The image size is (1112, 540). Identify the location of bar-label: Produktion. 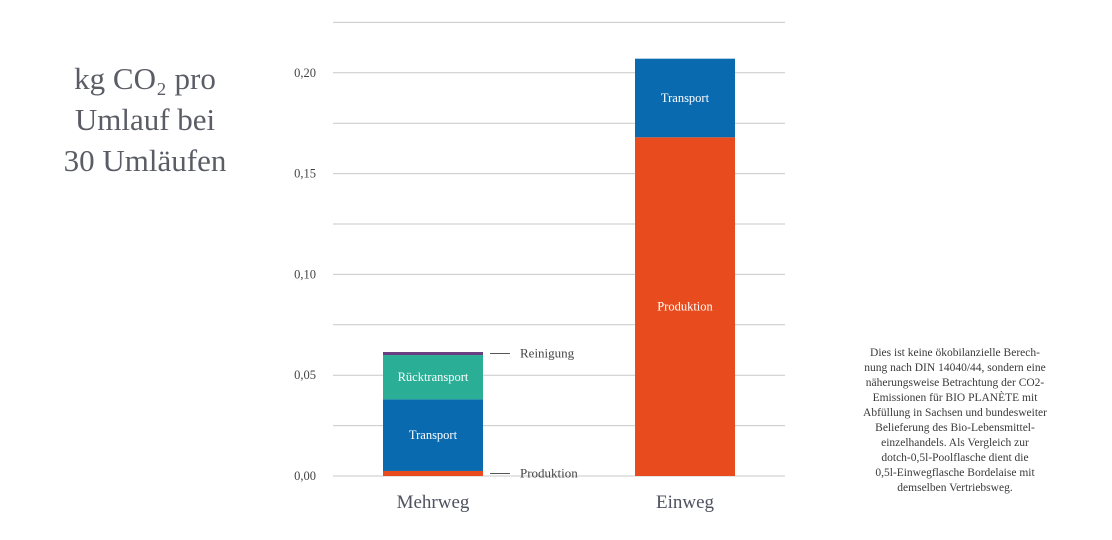
(685, 307).